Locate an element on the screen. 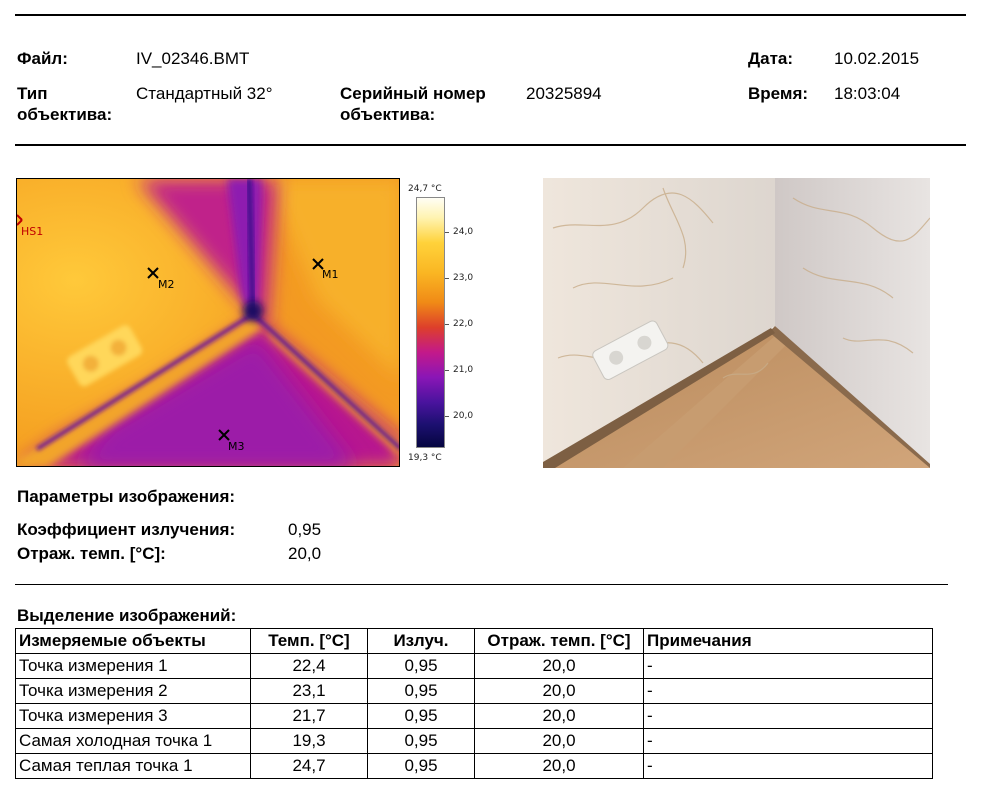 The width and height of the screenshot is (989, 807). table-row: Самая холодная точка 1 19,3 0,95 20,0 - is located at coordinates (474, 741).